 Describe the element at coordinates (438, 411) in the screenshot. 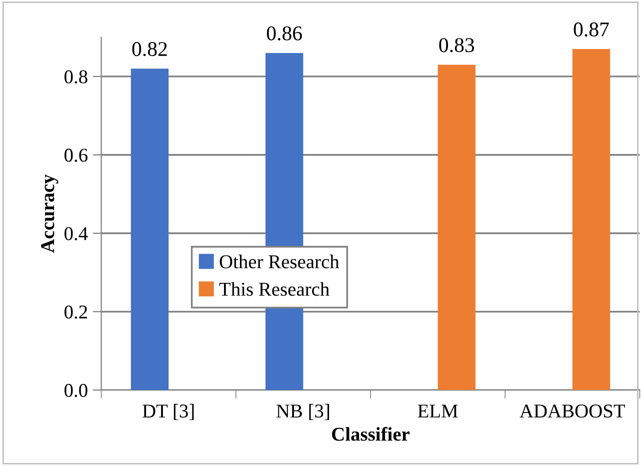

I see `x-tick-label: ELM` at that location.